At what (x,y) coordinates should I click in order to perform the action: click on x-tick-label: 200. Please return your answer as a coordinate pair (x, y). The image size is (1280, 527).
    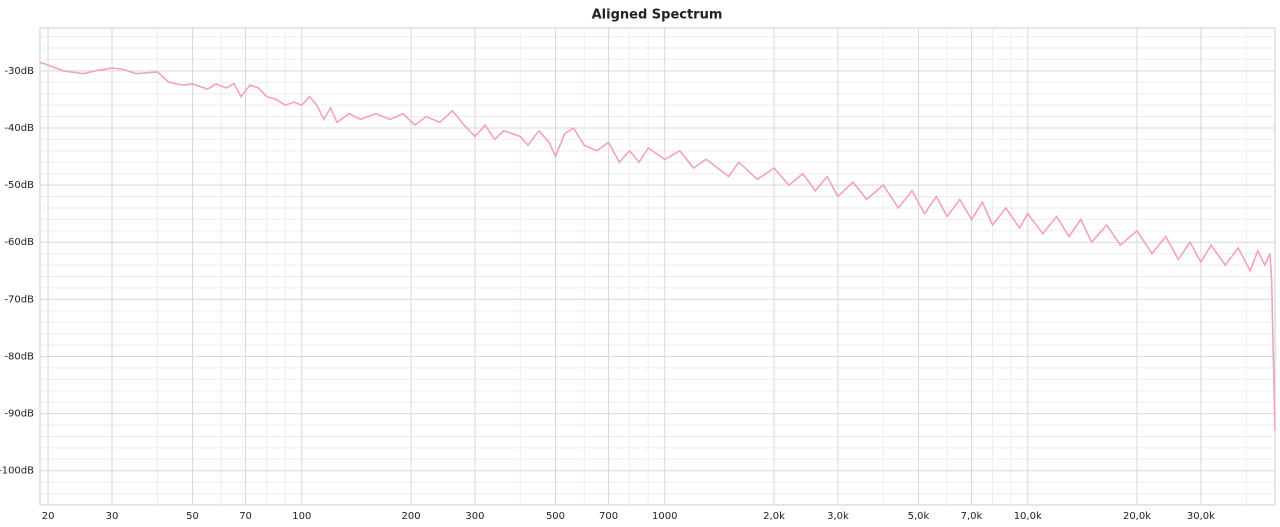
    Looking at the image, I should click on (411, 516).